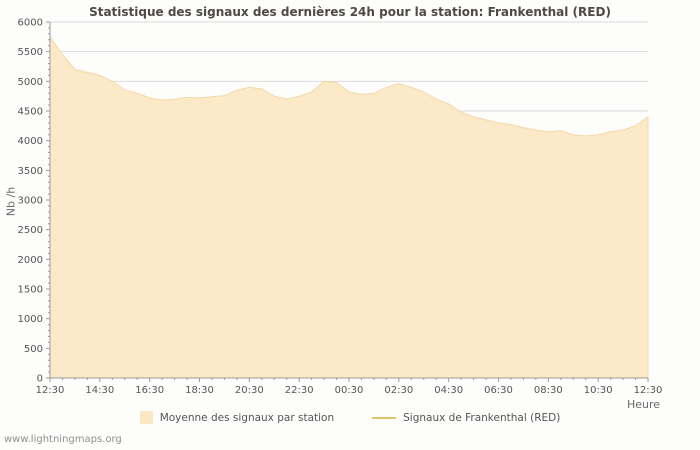 The width and height of the screenshot is (700, 450). I want to click on svg-text: 04:30, so click(448, 390).